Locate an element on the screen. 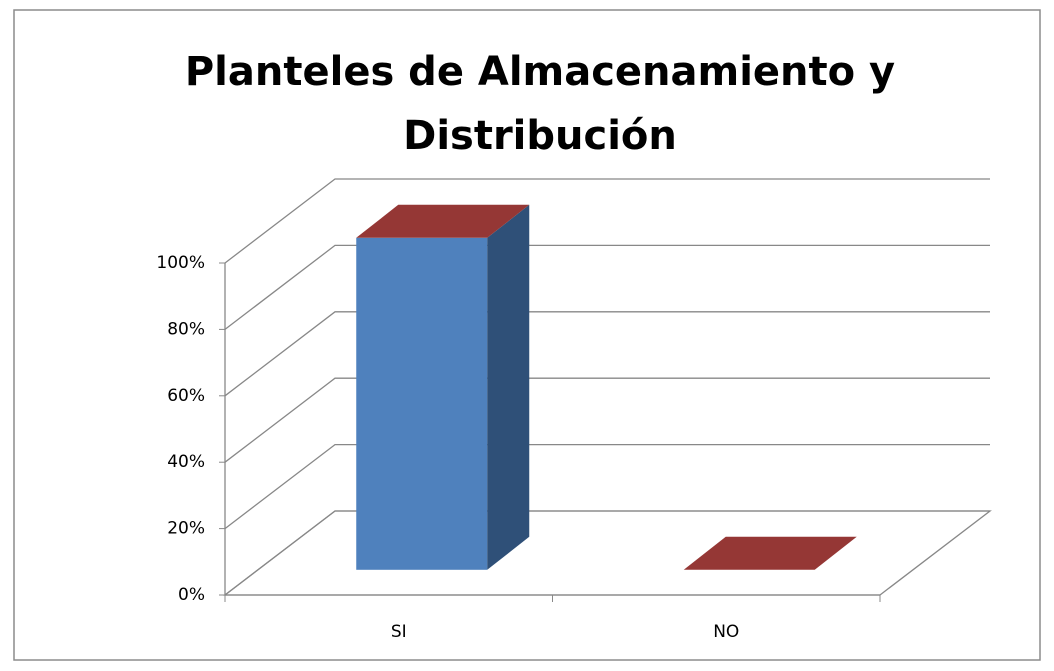  bar-side is located at coordinates (508, 387).